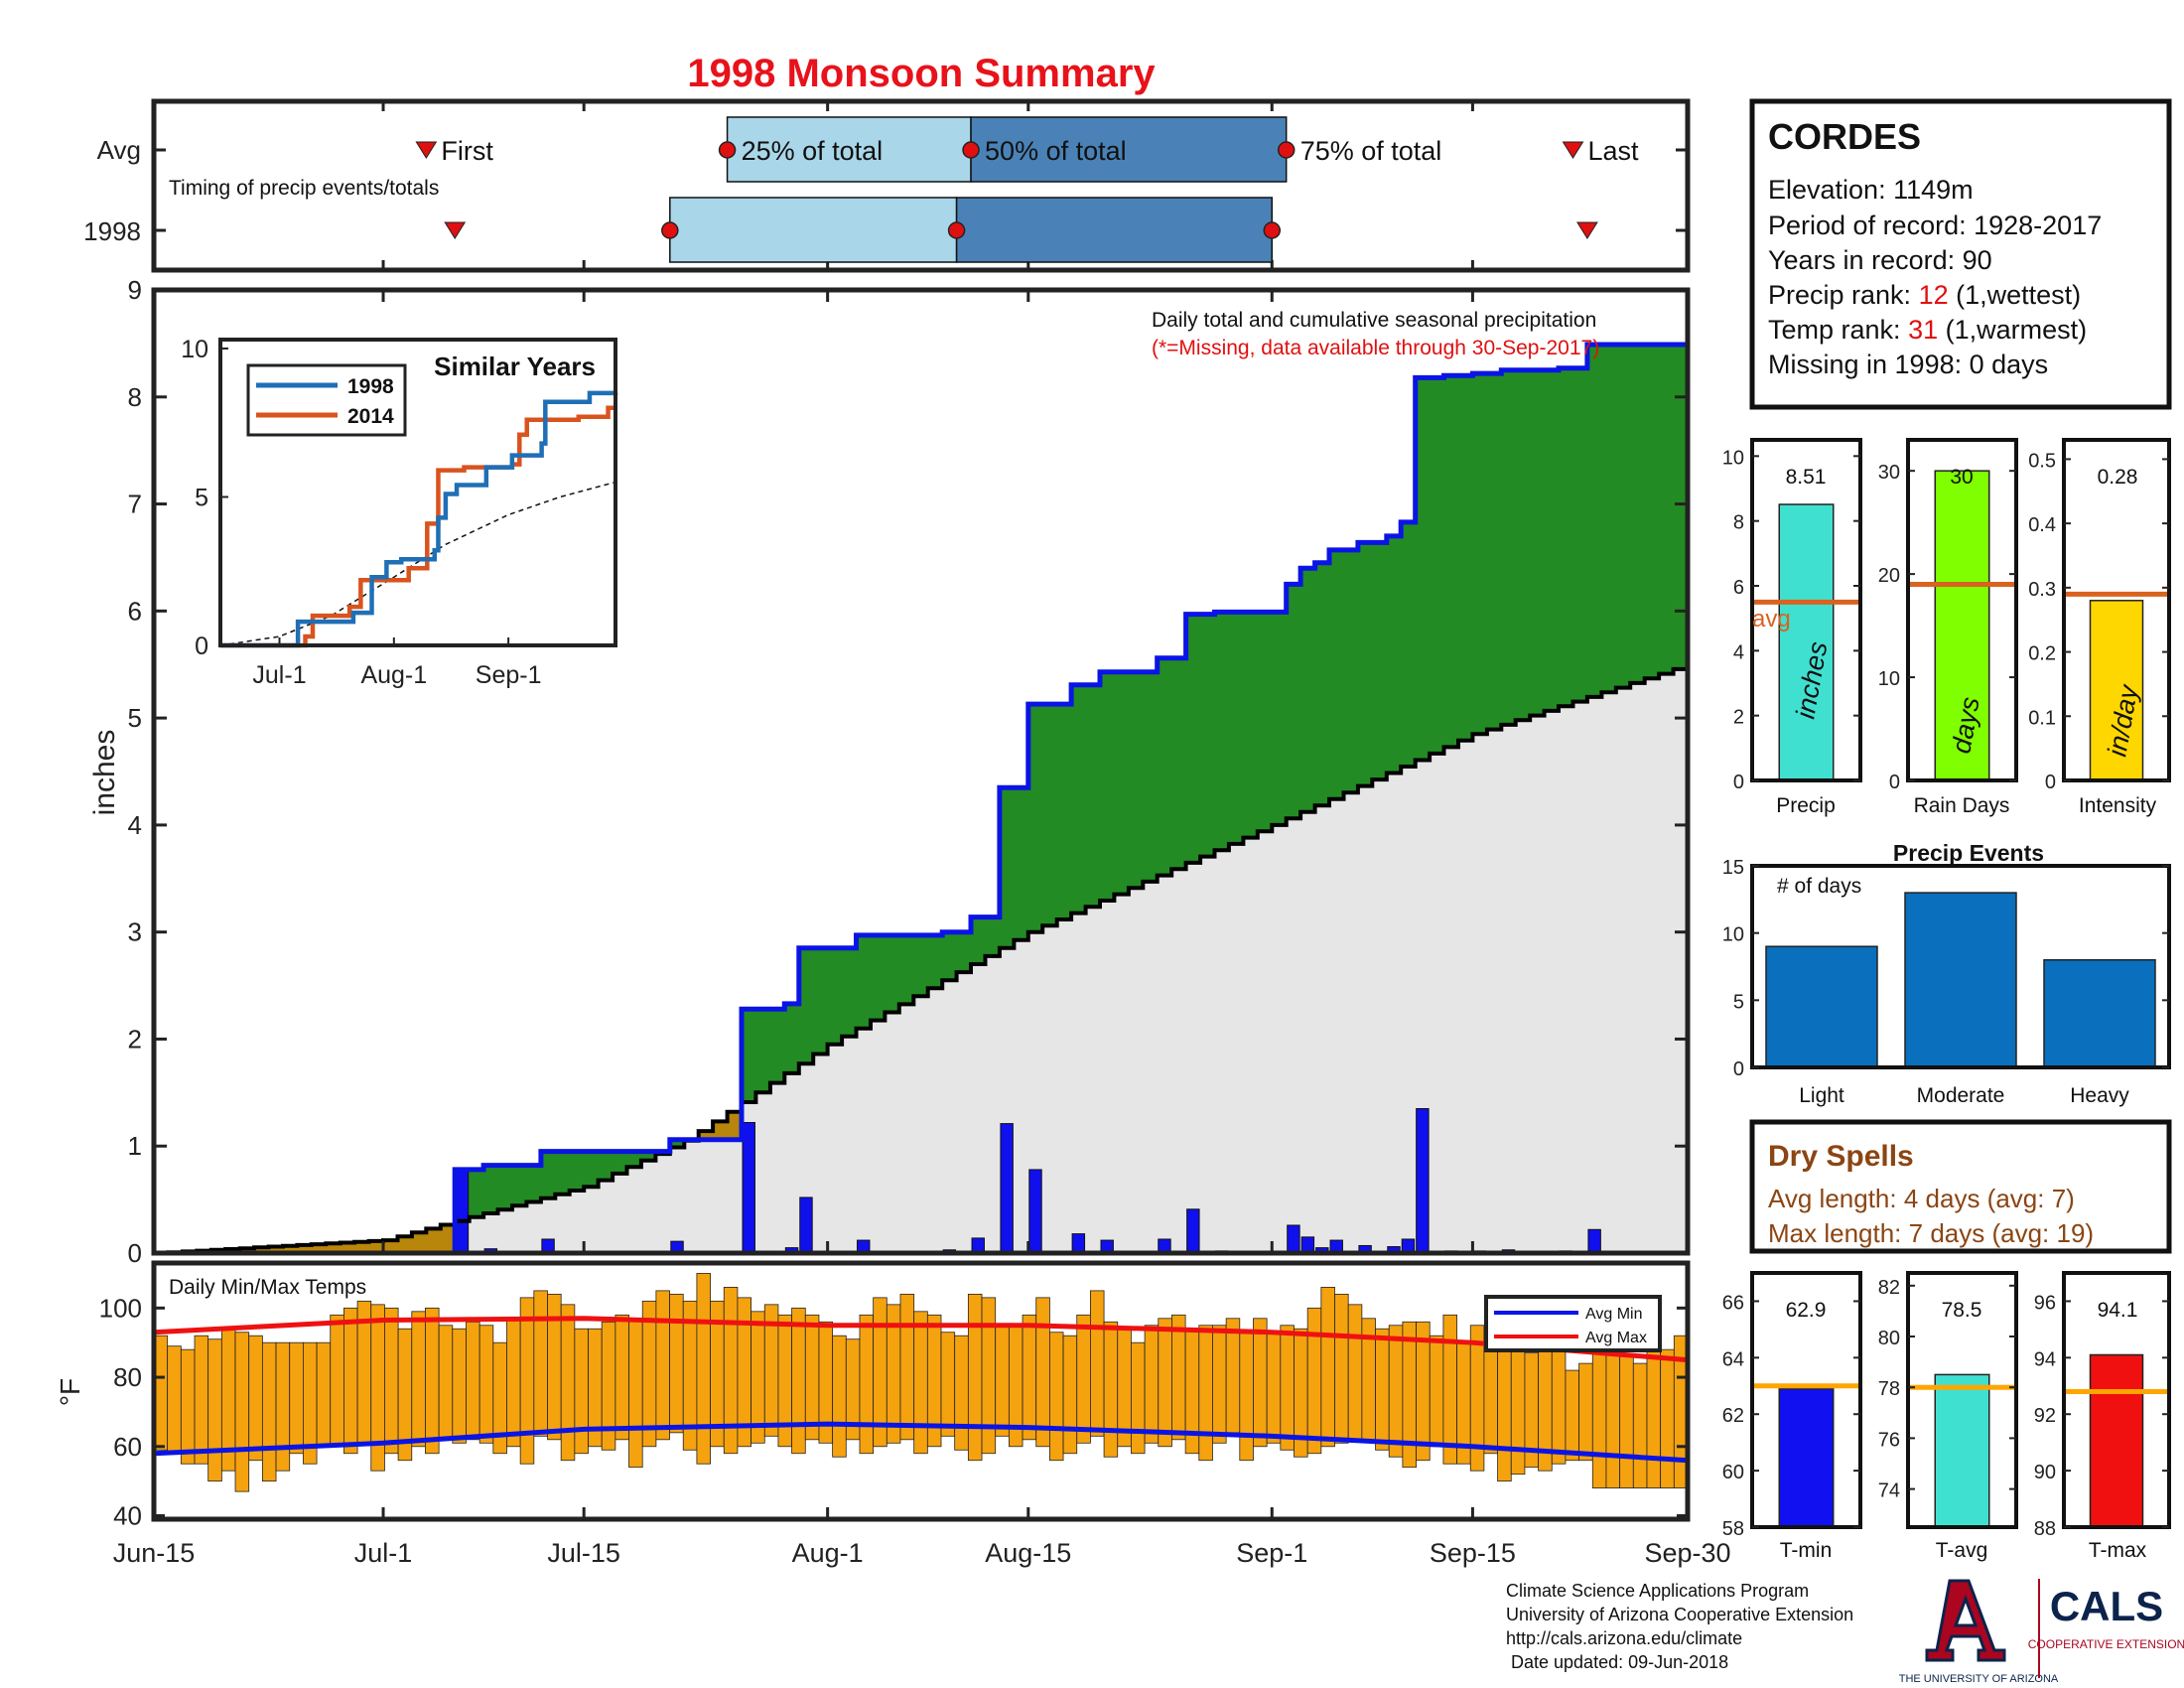 Image resolution: width=2184 pixels, height=1688 pixels. What do you see at coordinates (326, 400) in the screenshot?
I see `inset-legend-box` at bounding box center [326, 400].